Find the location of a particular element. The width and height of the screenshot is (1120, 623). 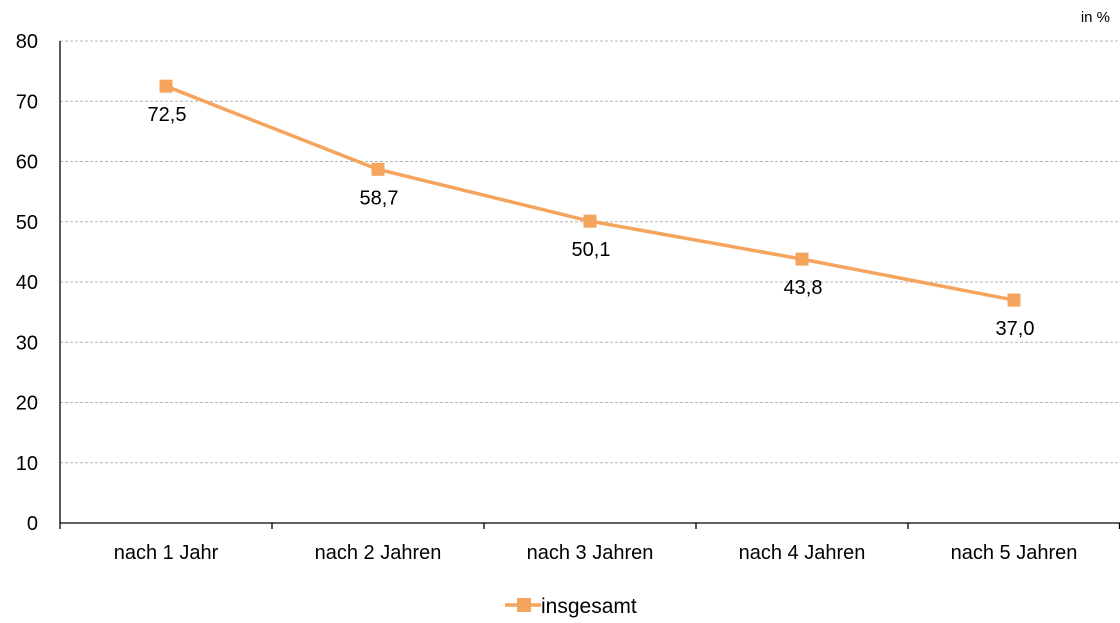

x-tick-label-4: nach 4 Jahren is located at coordinates (802, 553).